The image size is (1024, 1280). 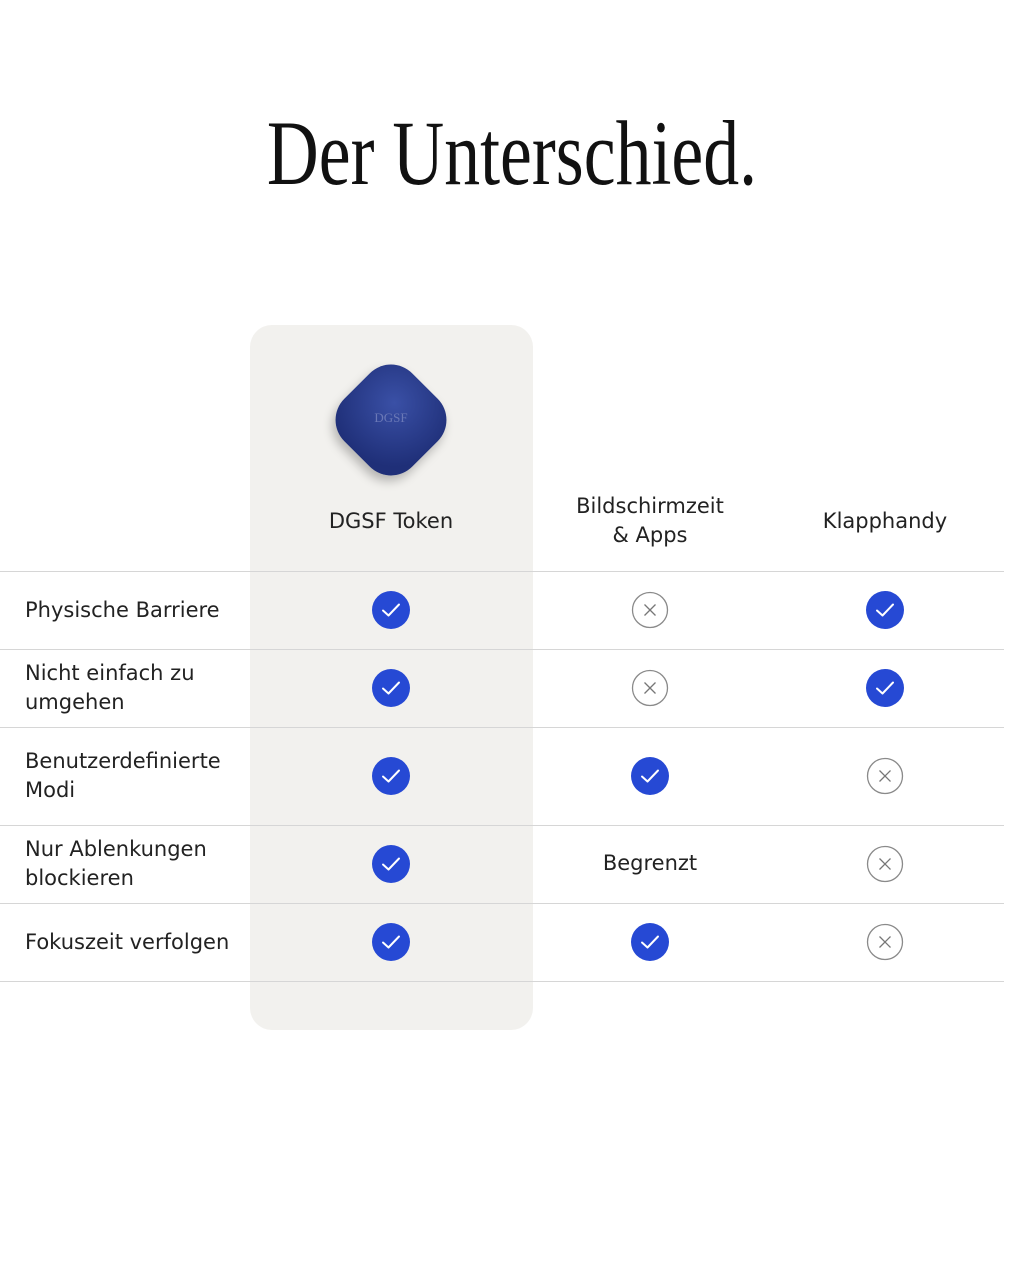 I want to click on row-label: Nicht einfach zu umgehen, so click(x=110, y=687).